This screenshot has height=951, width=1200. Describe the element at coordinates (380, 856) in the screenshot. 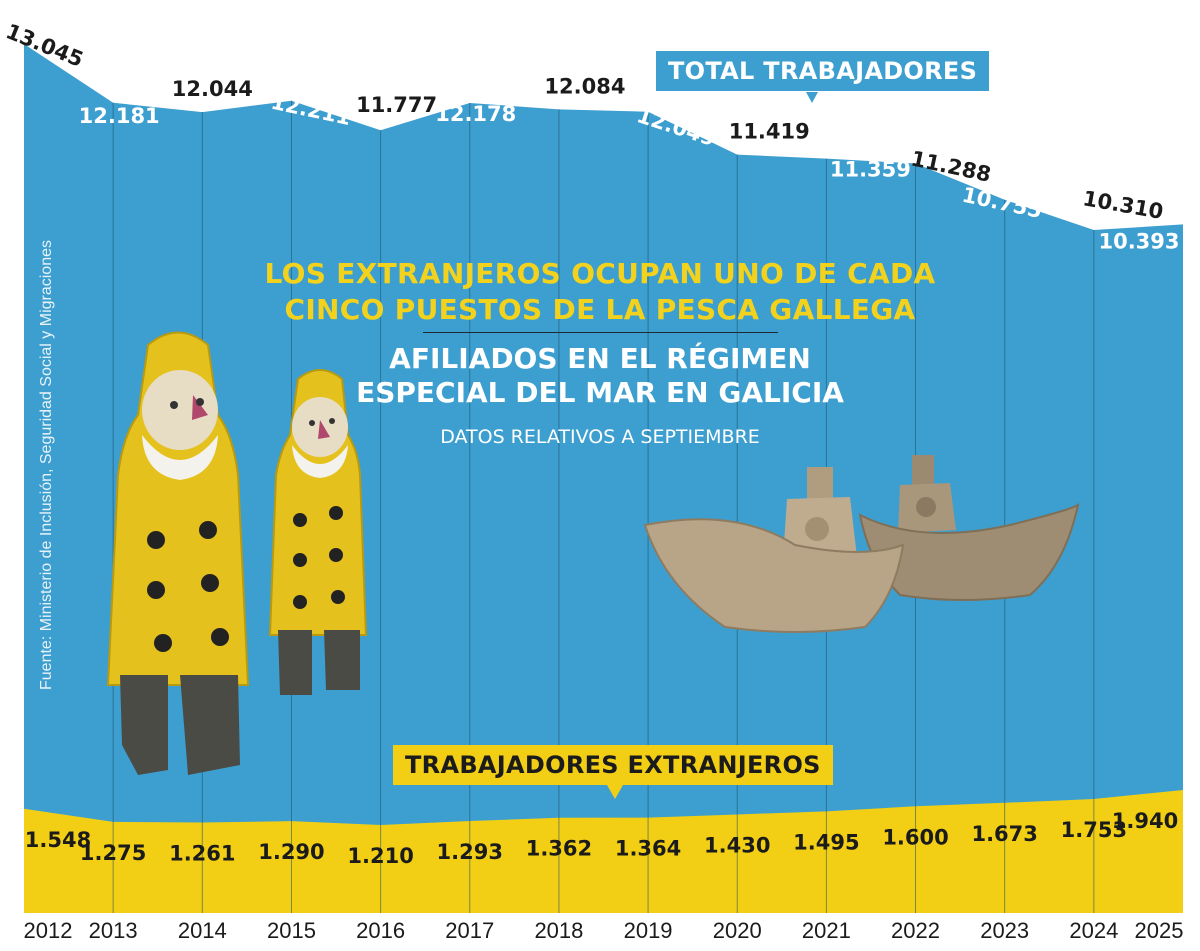

I see `foreign-value-label: 1.210` at that location.